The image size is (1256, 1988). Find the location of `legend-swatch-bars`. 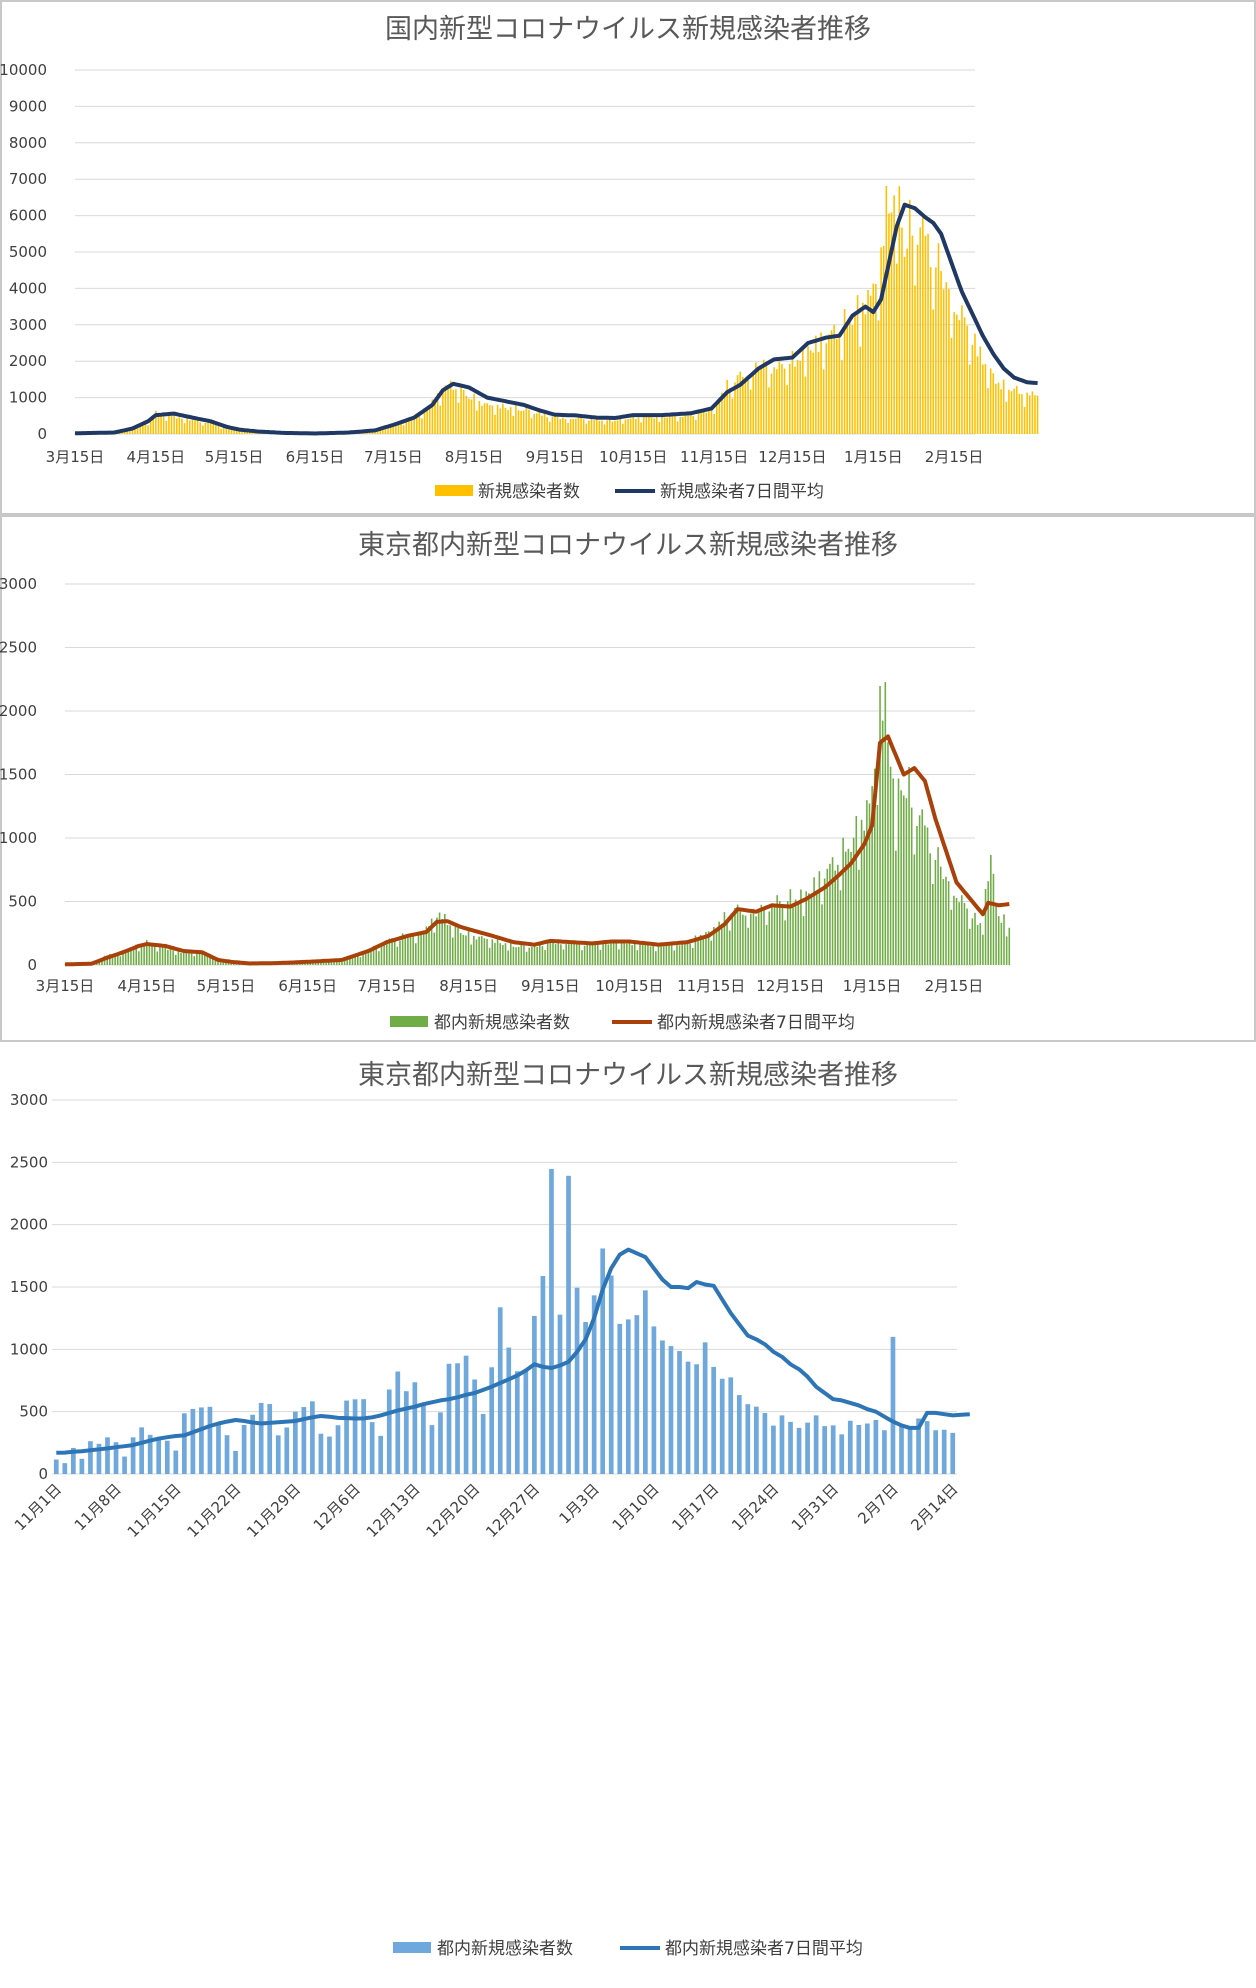

legend-swatch-bars is located at coordinates (412, 1947).